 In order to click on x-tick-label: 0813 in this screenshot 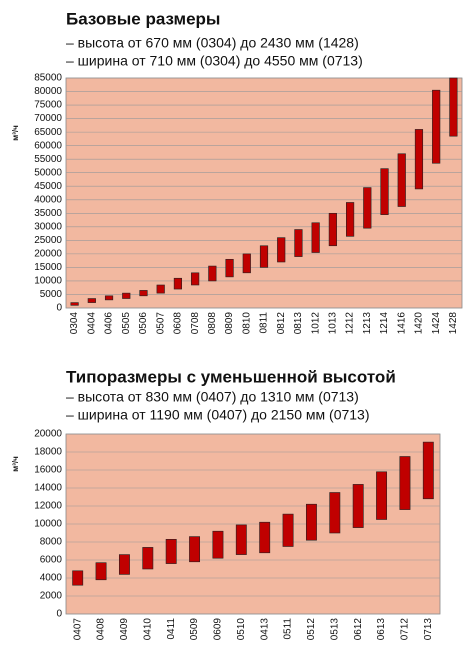, I will do `click(298, 323)`.